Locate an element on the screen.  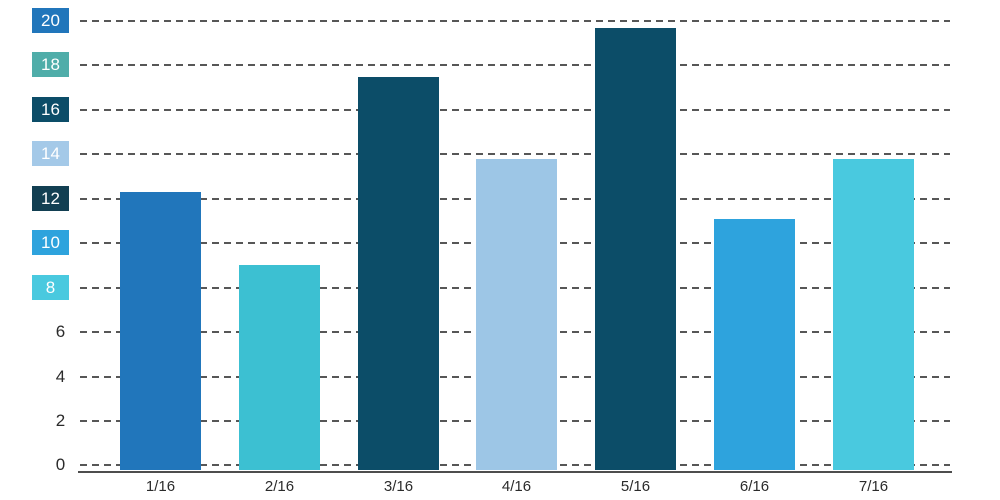
y-tick-label: 4 is located at coordinates (60, 376).